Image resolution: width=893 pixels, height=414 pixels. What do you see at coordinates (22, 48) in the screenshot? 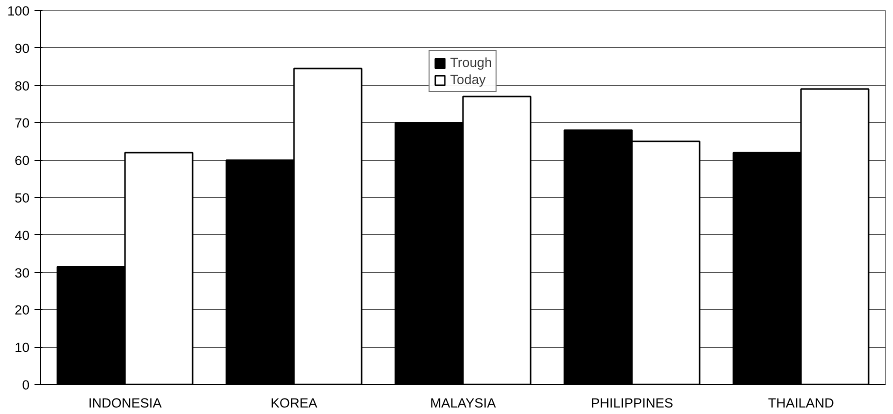
I see `y-tick-label: 90` at bounding box center [22, 48].